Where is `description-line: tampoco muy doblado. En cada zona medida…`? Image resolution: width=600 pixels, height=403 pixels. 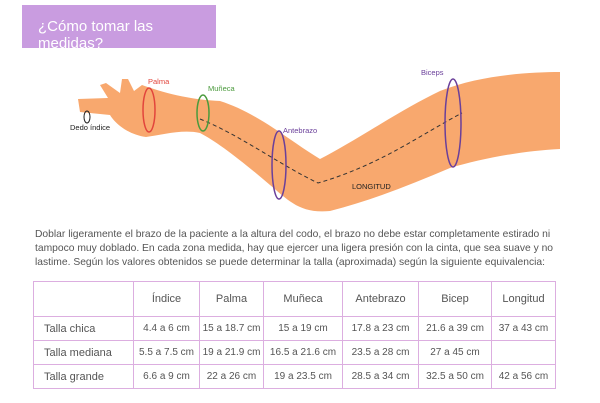
description-line: tampoco muy doblado. En cada zona medida… is located at coordinates (294, 248).